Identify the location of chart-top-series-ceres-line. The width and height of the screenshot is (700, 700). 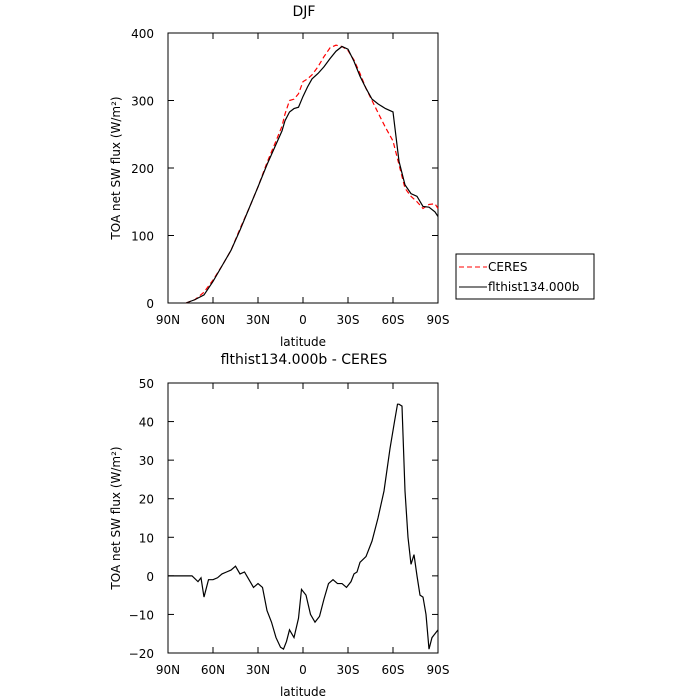
(312, 174).